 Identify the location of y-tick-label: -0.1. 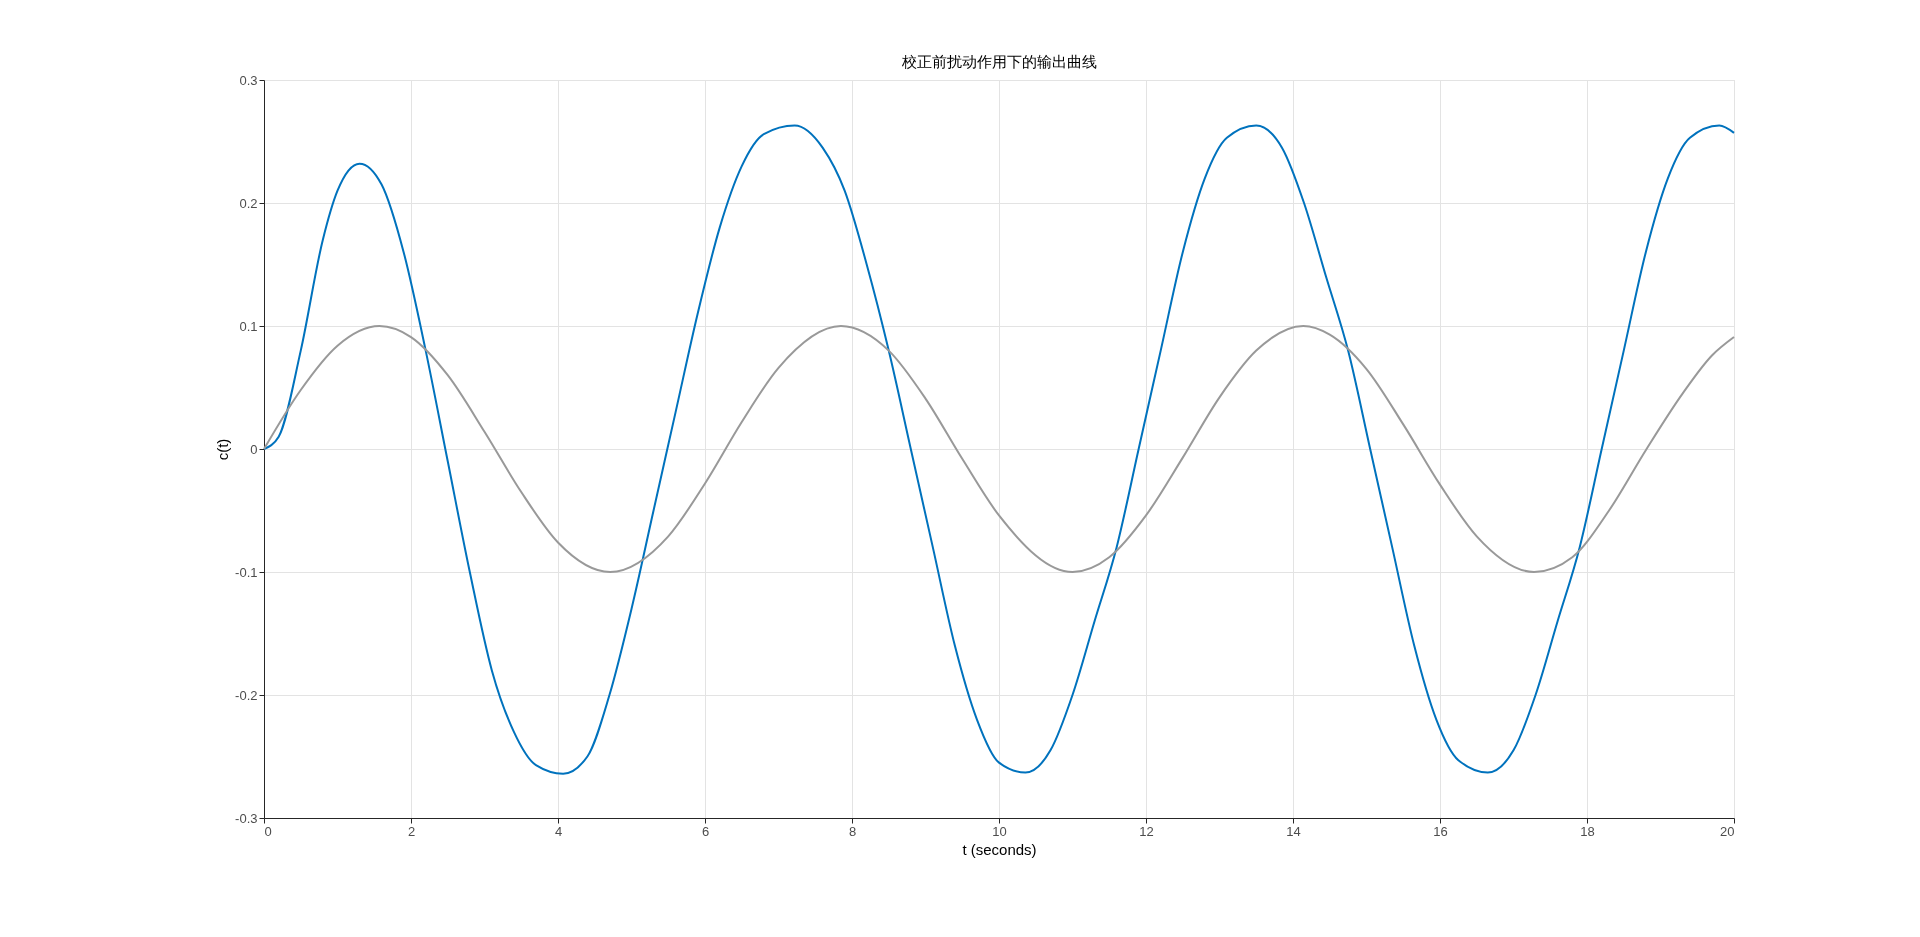
(246, 572).